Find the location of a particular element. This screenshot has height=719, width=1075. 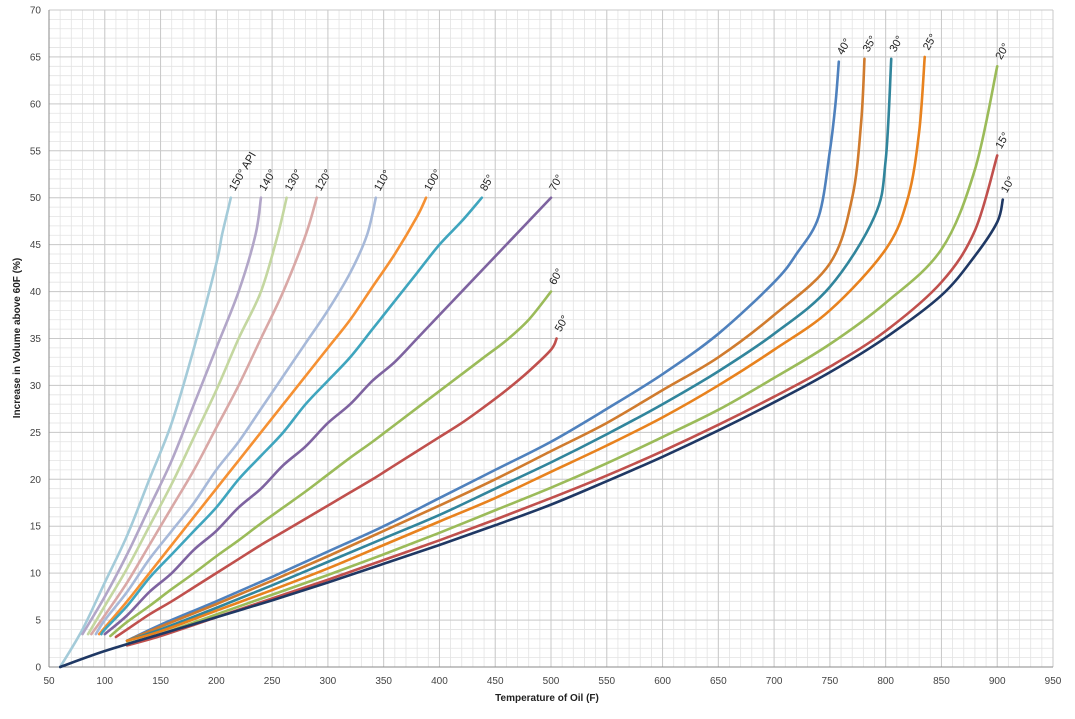

series-label-150-api: 150° API is located at coordinates (243, 171).